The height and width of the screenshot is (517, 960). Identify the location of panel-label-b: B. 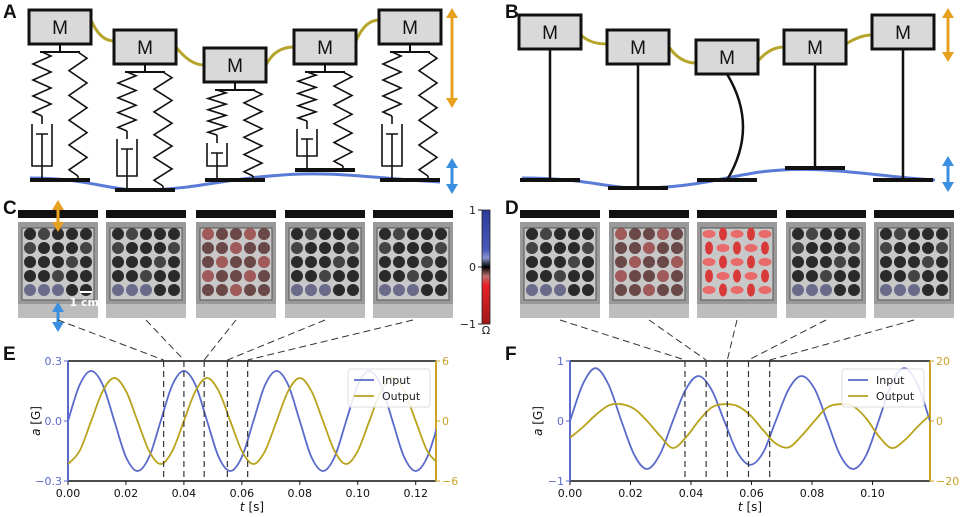
(512, 12).